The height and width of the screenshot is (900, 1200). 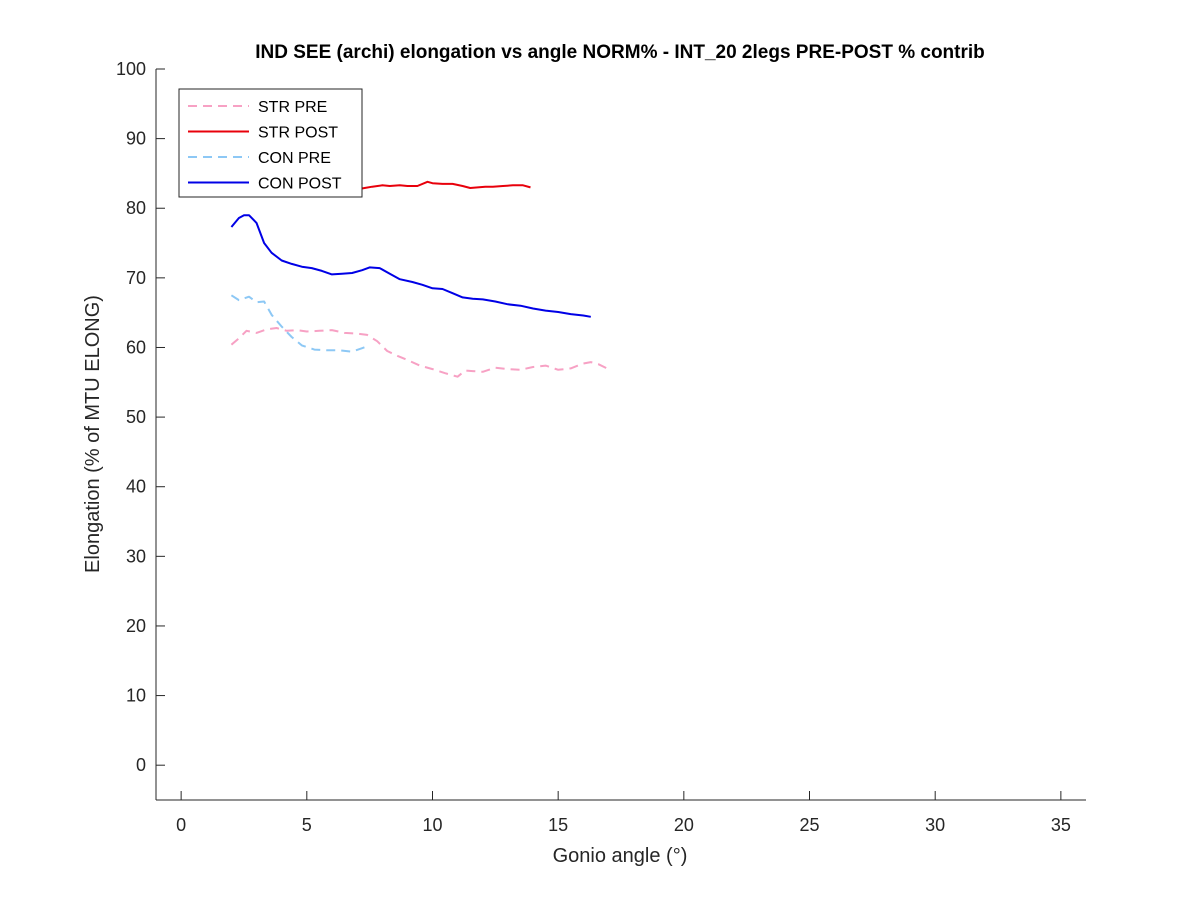 What do you see at coordinates (136, 278) in the screenshot?
I see `y-tick-label: 70` at bounding box center [136, 278].